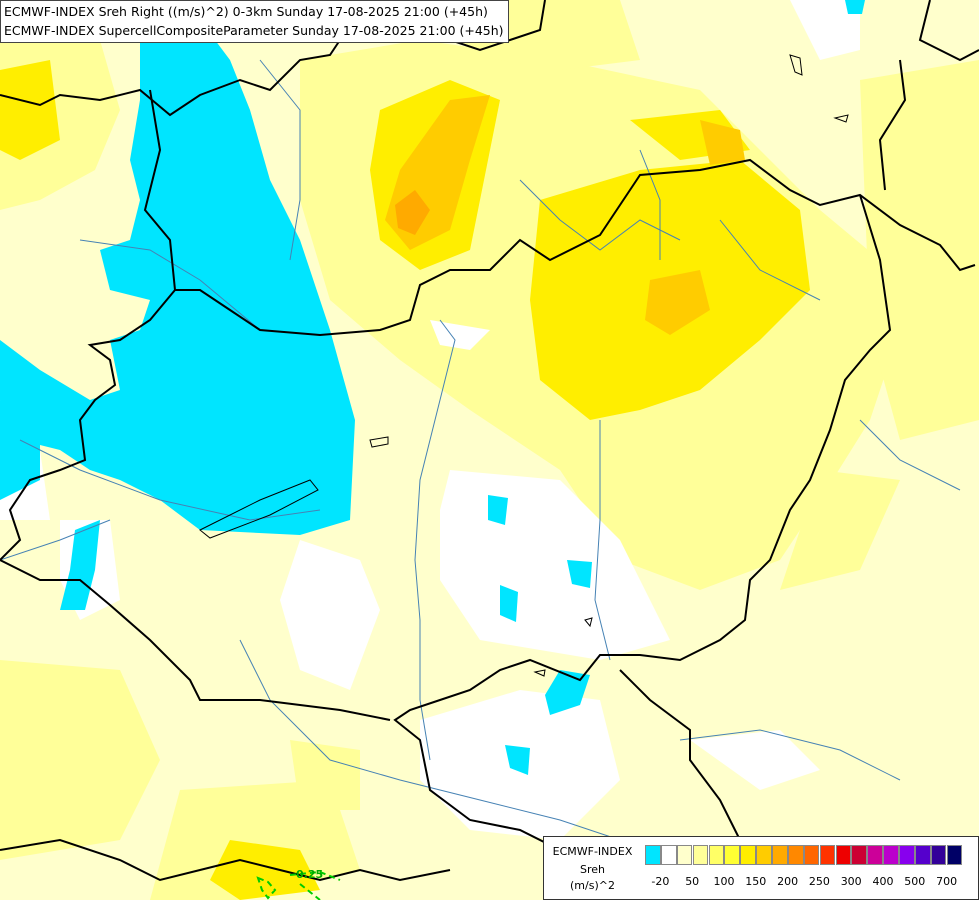 The height and width of the screenshot is (900, 979). What do you see at coordinates (592, 851) in the screenshot?
I see `legend-model-label: ECMWF-INDEX` at bounding box center [592, 851].